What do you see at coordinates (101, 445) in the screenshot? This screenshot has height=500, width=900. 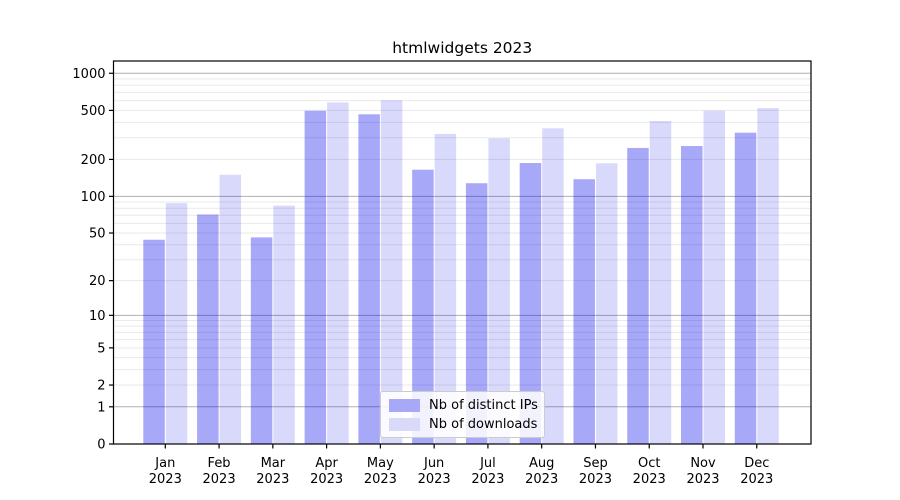 I see `y-axis-tick-label: 0` at bounding box center [101, 445].